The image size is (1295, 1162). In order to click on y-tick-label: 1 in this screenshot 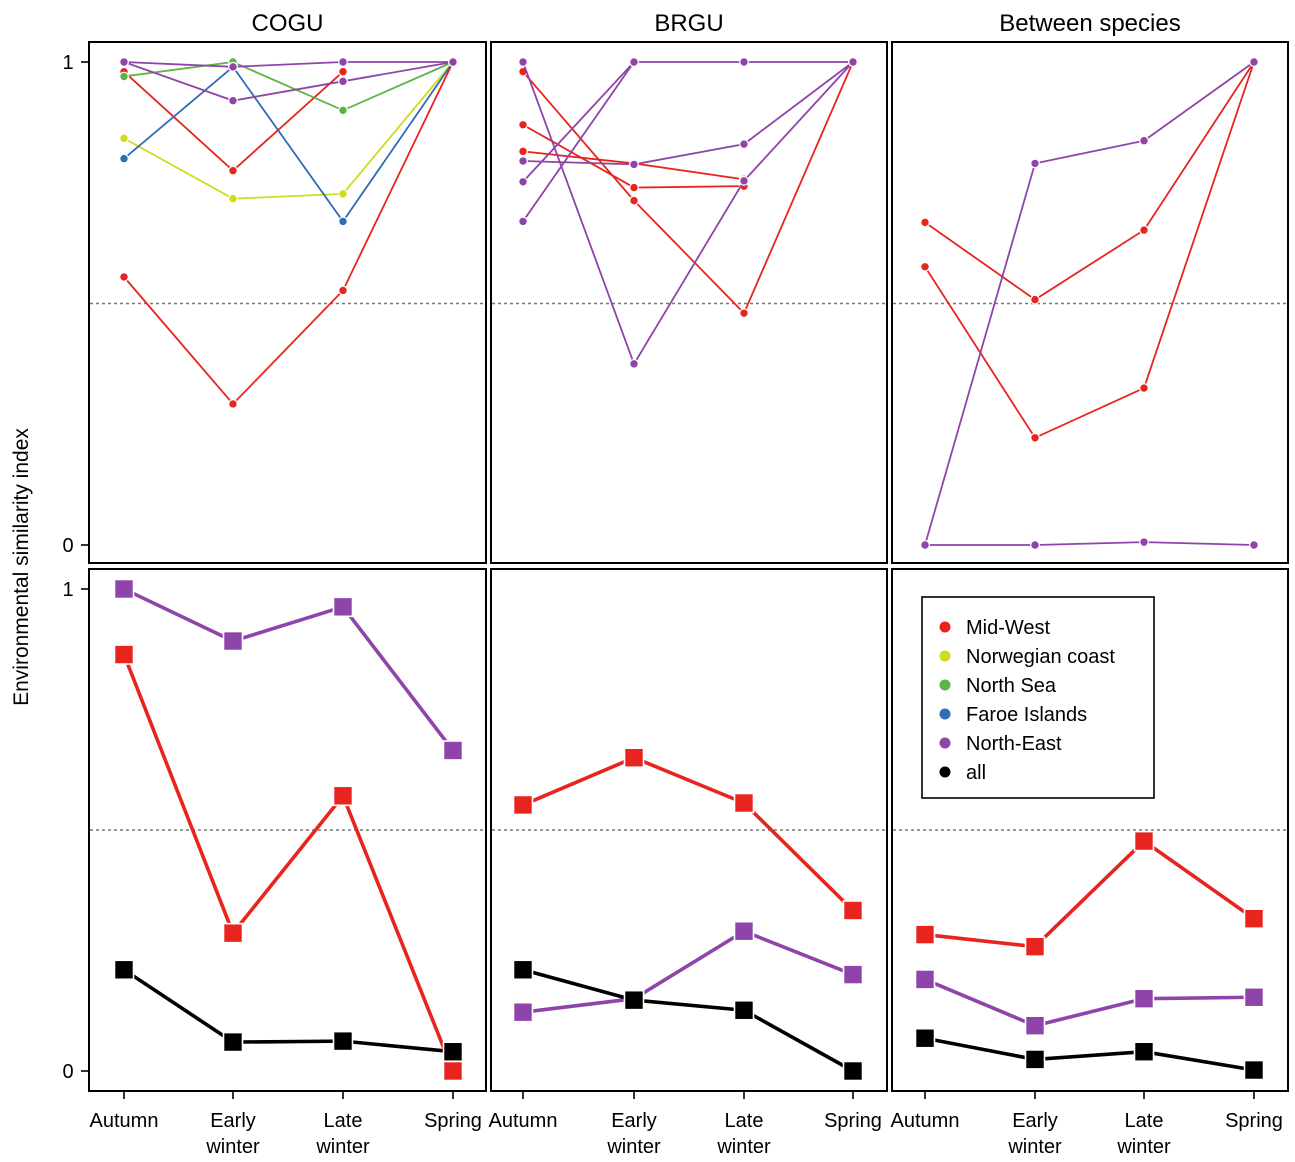, I will do `click(67, 590)`.